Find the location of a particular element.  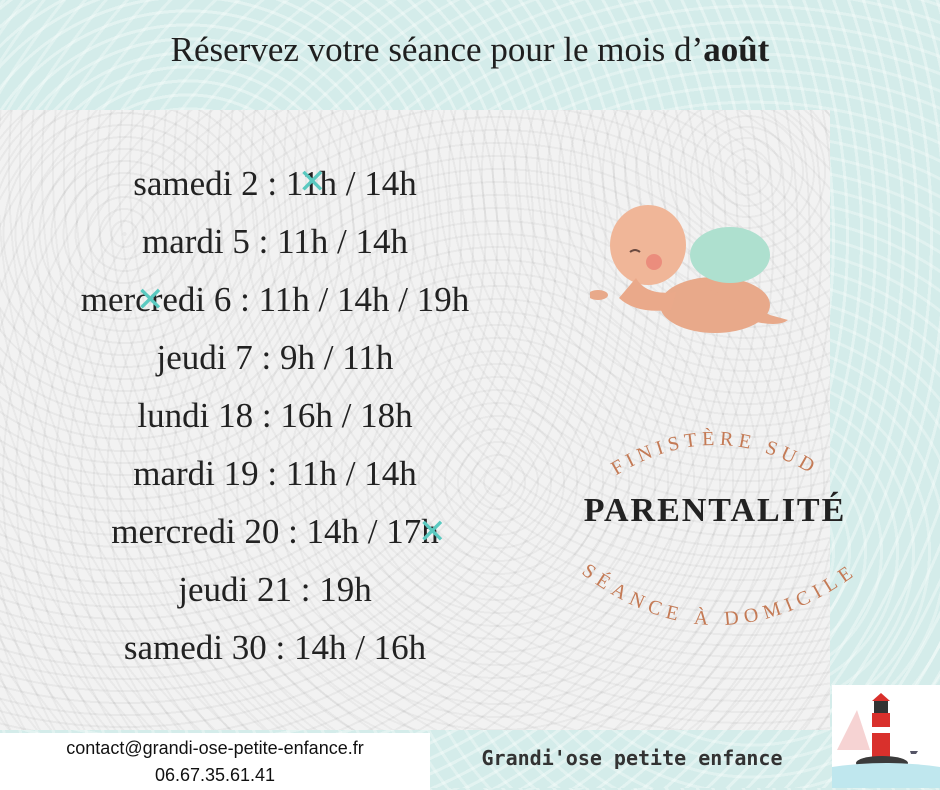

schedule-row: mercredi 20 : 14h / 17h ✕ is located at coordinates (279, 532).